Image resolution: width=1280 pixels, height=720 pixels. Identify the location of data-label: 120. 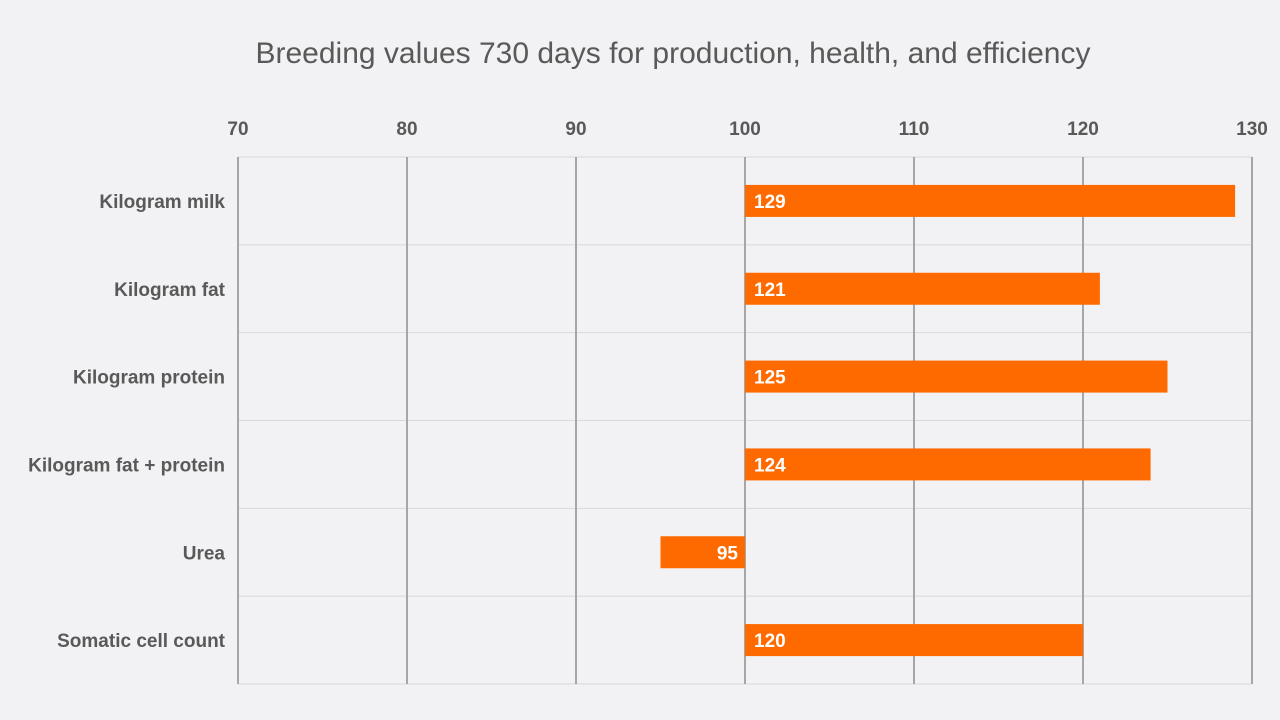
(770, 641).